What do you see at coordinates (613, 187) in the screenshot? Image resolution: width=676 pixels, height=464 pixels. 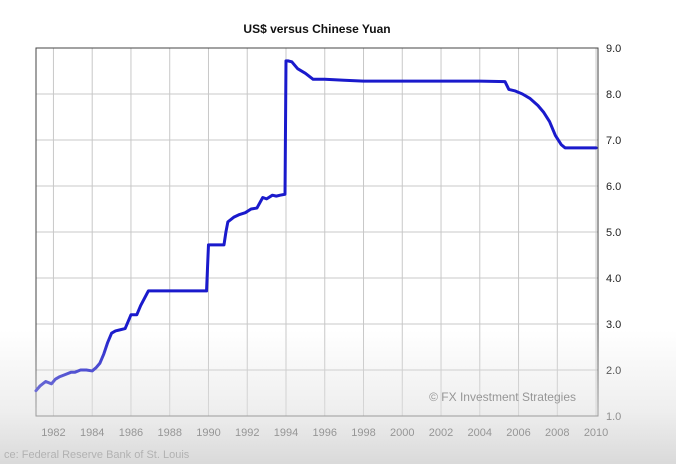 I see `y-tick-label: 6.0` at bounding box center [613, 187].